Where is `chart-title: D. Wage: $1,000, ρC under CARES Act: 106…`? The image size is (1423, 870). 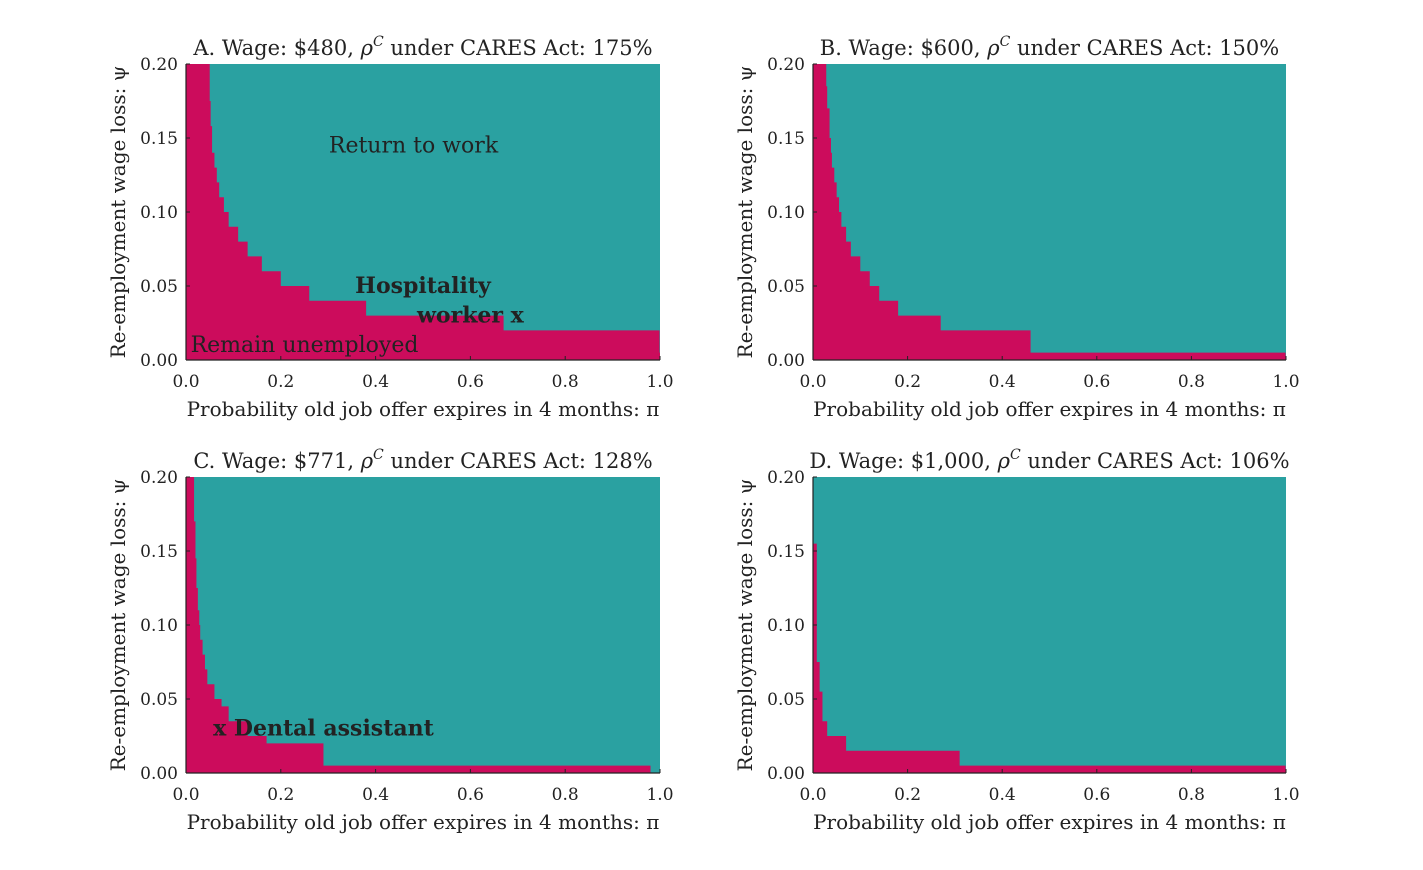 chart-title: D. Wage: $1,000, ρC under CARES Act: 106… is located at coordinates (1049, 460).